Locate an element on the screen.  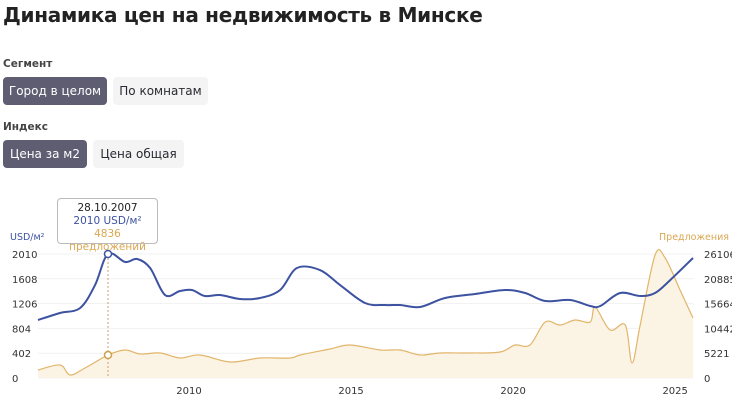
x-tick-label: 2020 is located at coordinates (512, 391).